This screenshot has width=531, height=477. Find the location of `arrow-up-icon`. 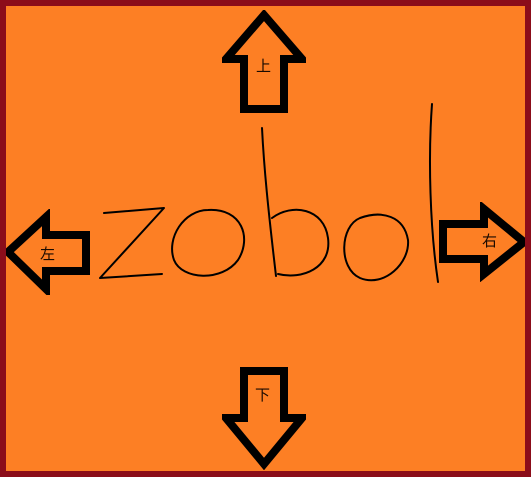

arrow-up-icon is located at coordinates (264, 61).